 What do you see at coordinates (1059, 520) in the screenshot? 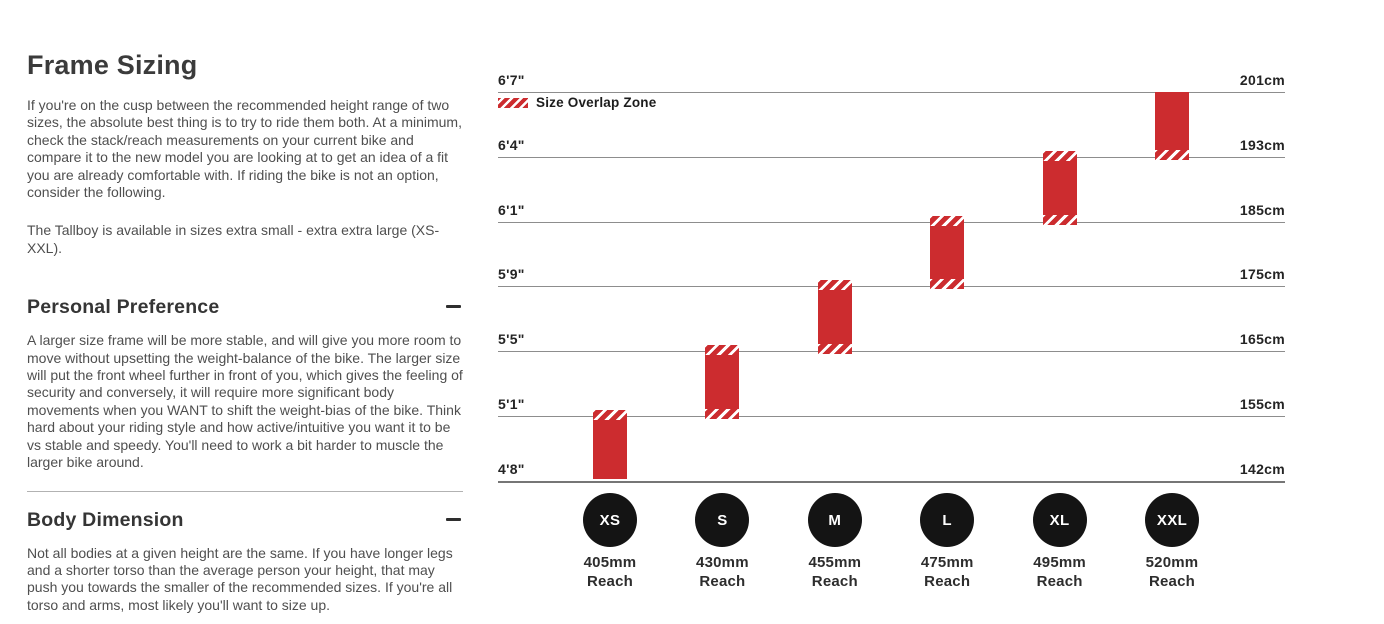
I see `size-badge-xl: XL` at bounding box center [1059, 520].